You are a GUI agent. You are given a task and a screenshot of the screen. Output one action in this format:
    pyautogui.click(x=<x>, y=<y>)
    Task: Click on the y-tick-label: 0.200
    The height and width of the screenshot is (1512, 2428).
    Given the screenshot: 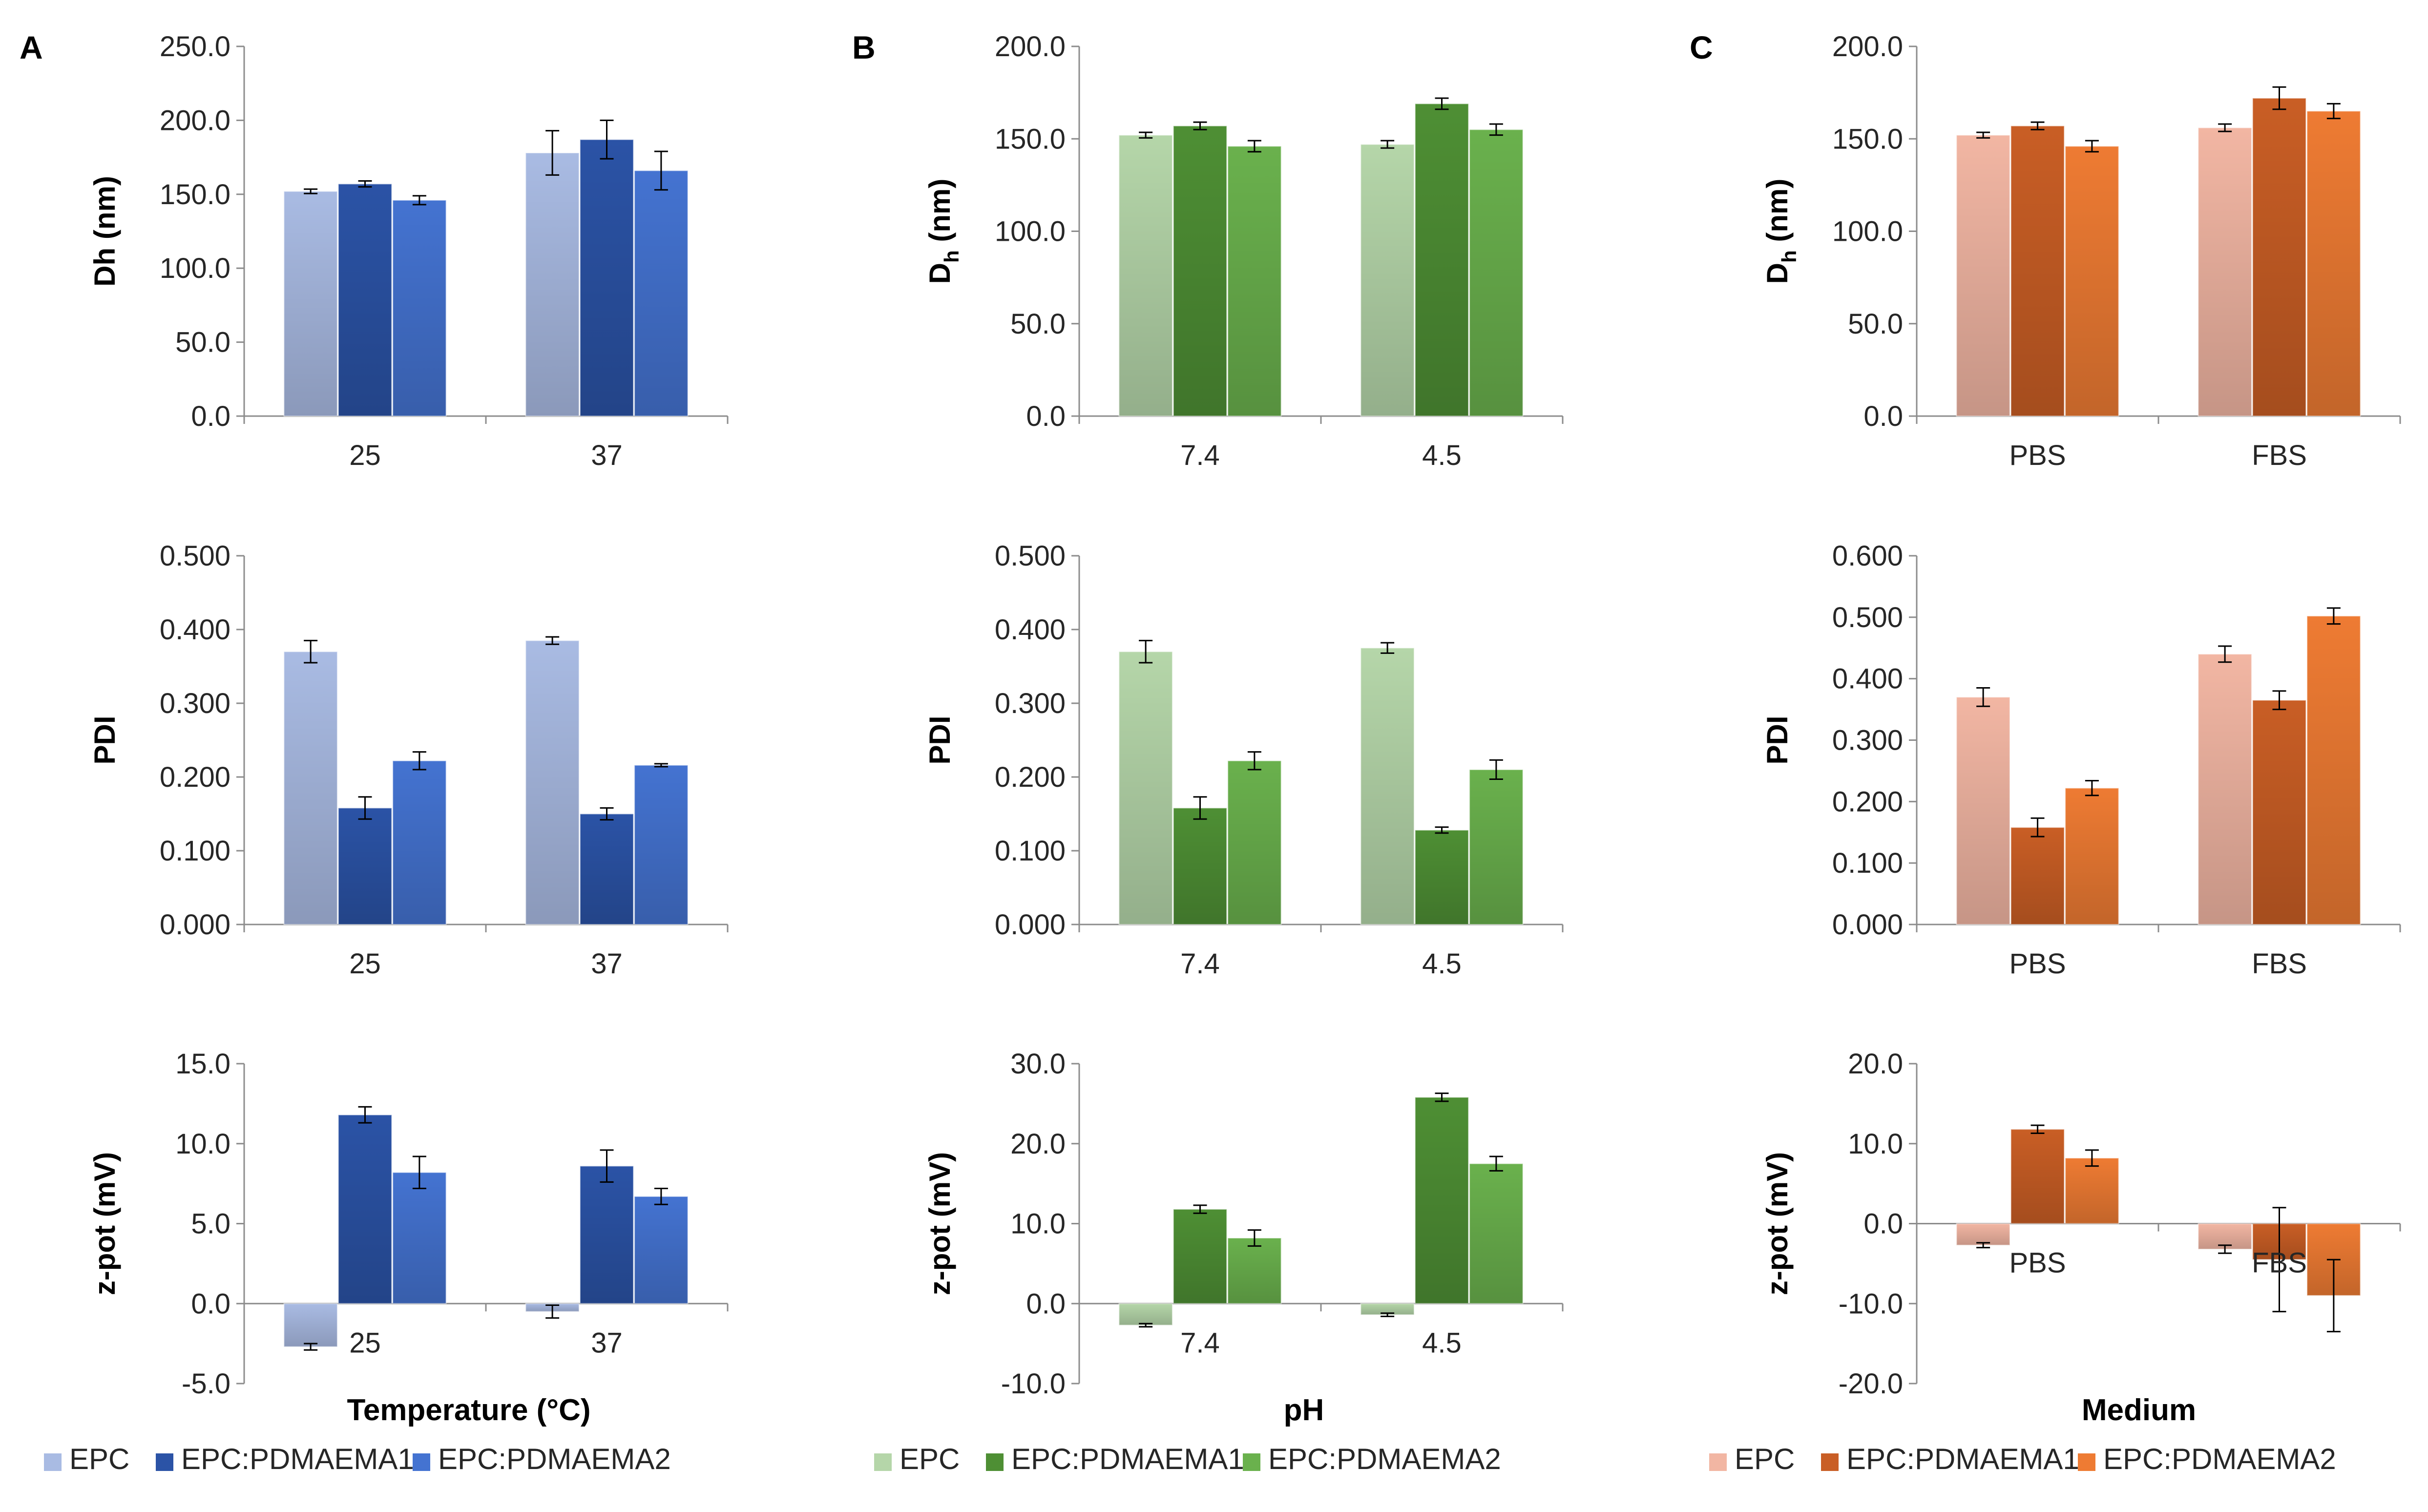 What is the action you would take?
    pyautogui.click(x=195, y=777)
    